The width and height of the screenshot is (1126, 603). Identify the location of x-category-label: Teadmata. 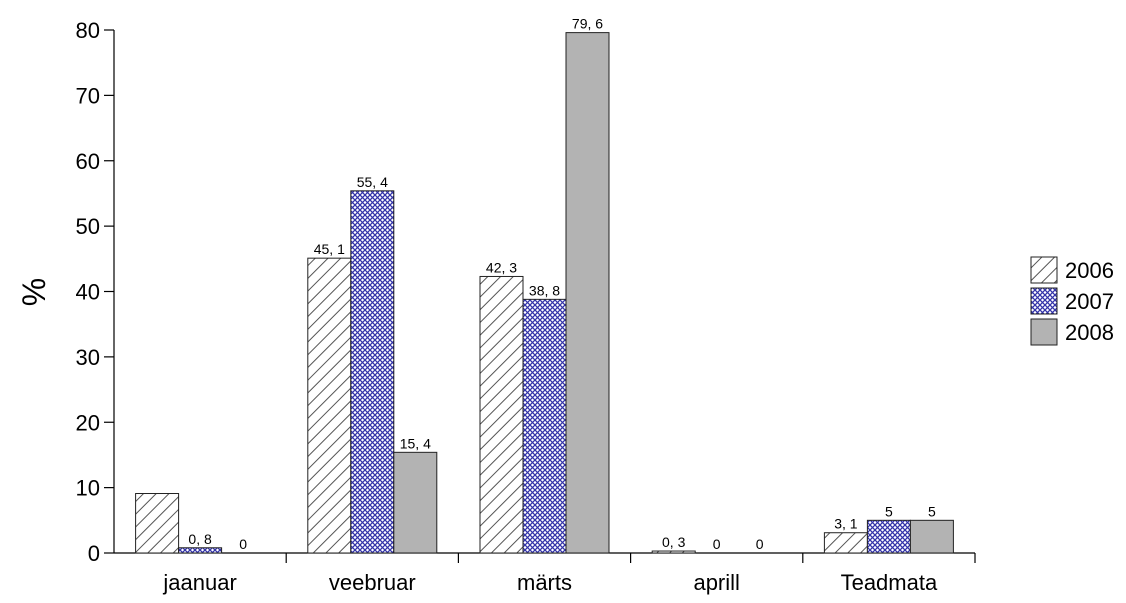
(889, 582).